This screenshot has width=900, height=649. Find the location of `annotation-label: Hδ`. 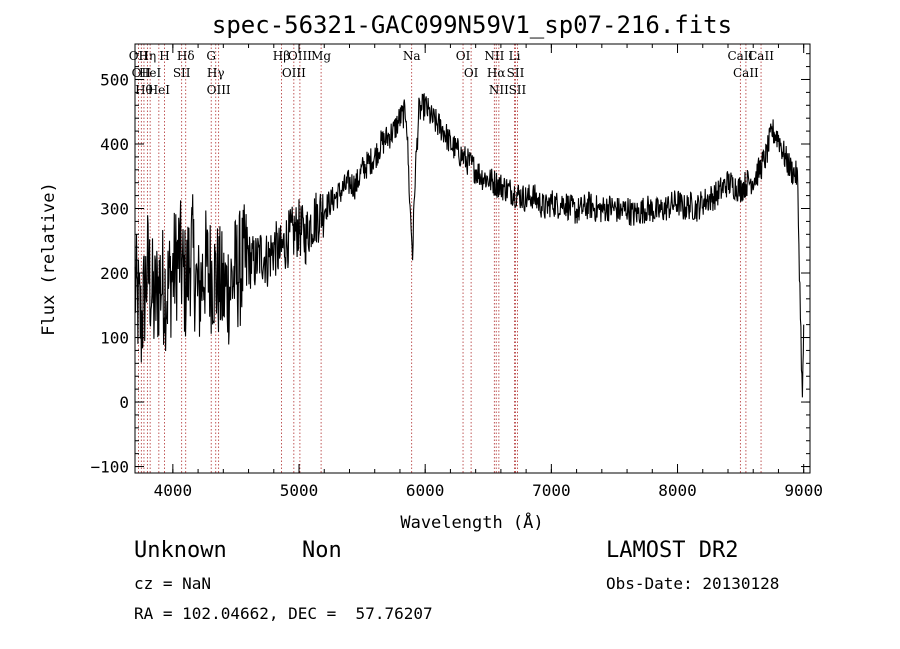

annotation-label: Hδ is located at coordinates (186, 56).